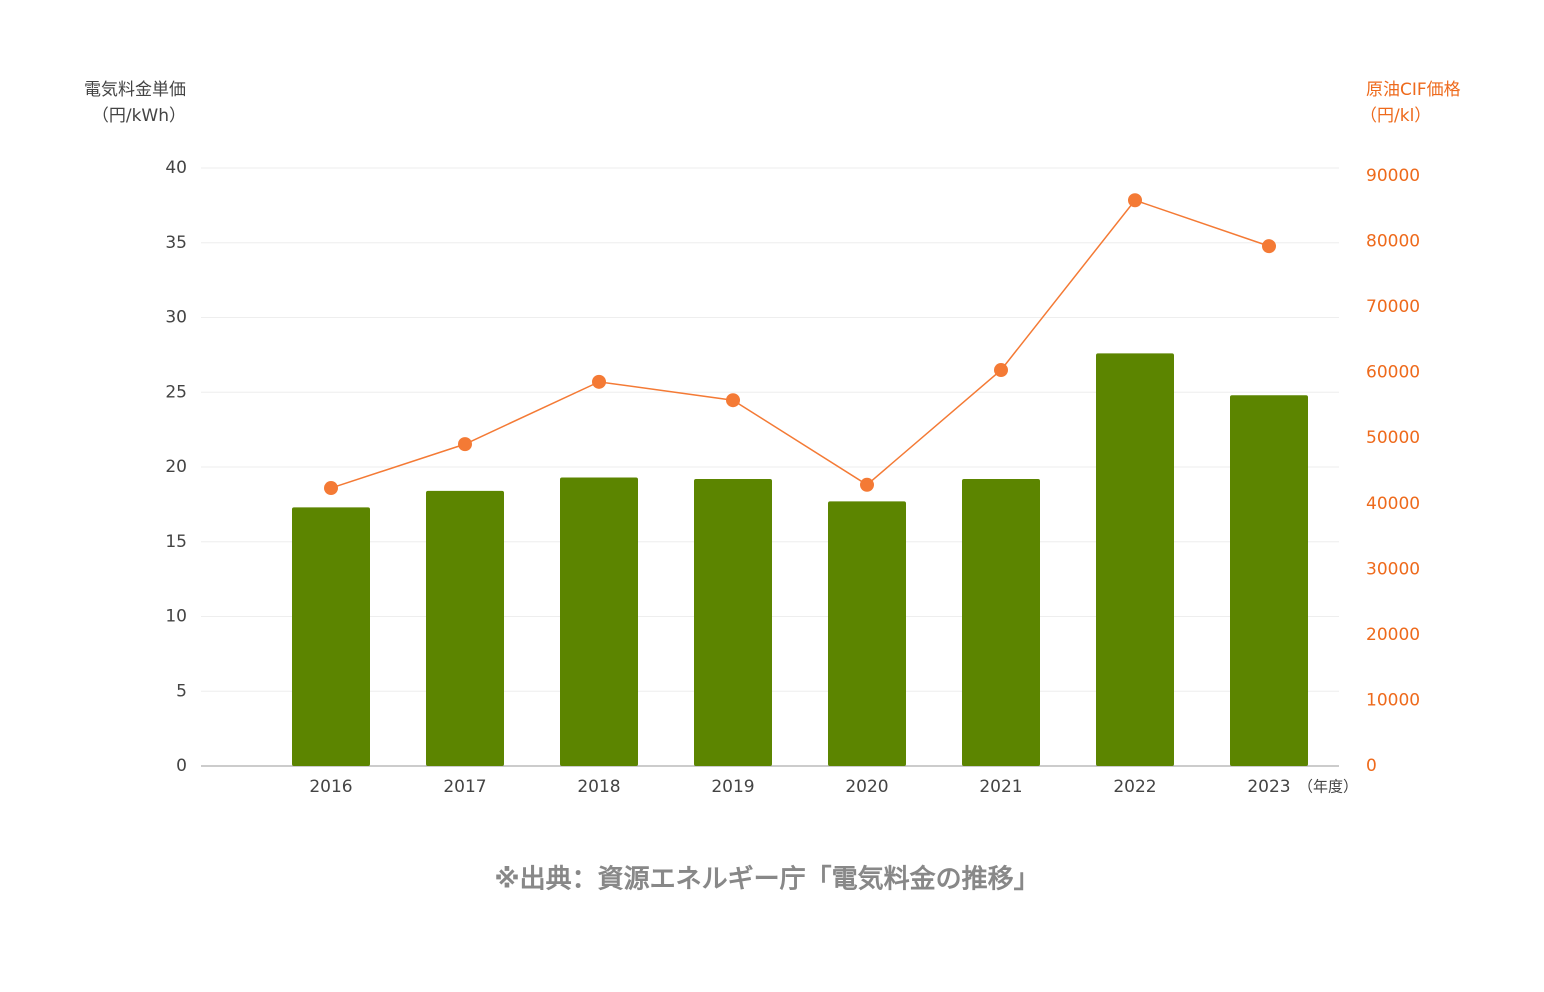  What do you see at coordinates (181, 691) in the screenshot?
I see `y-tick-label: 5` at bounding box center [181, 691].